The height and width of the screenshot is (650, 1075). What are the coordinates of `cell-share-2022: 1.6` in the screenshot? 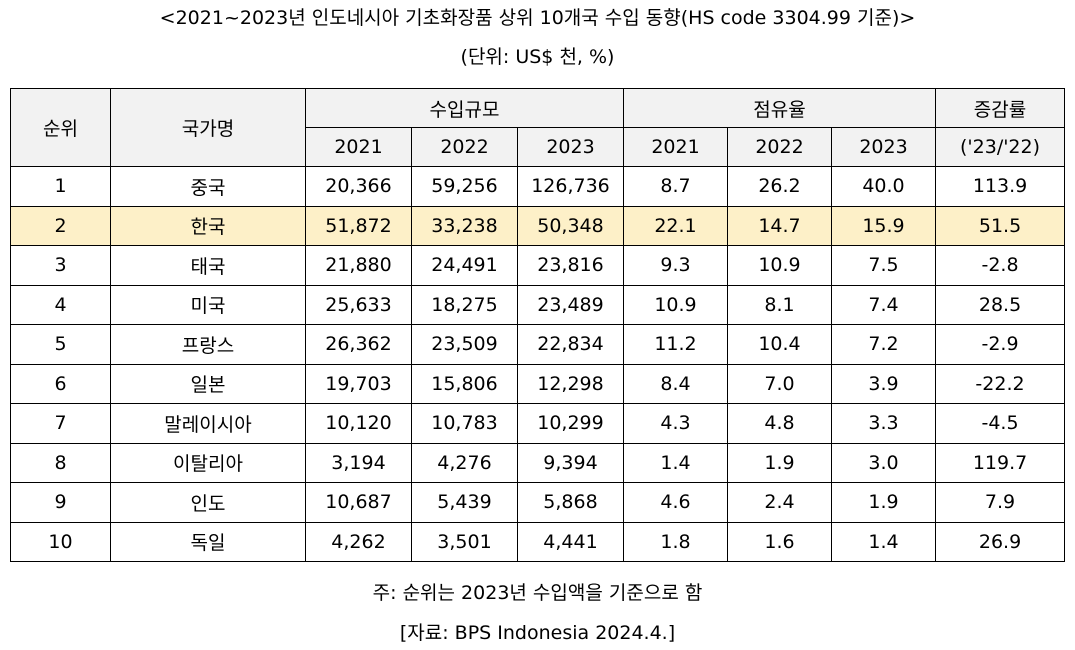 It's located at (779, 541).